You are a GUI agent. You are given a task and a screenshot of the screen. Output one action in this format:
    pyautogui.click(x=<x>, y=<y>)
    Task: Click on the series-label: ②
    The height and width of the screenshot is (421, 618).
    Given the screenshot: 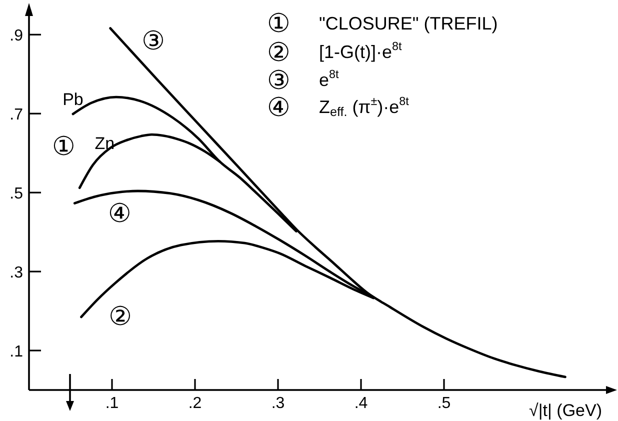 What is the action you would take?
    pyautogui.click(x=120, y=315)
    